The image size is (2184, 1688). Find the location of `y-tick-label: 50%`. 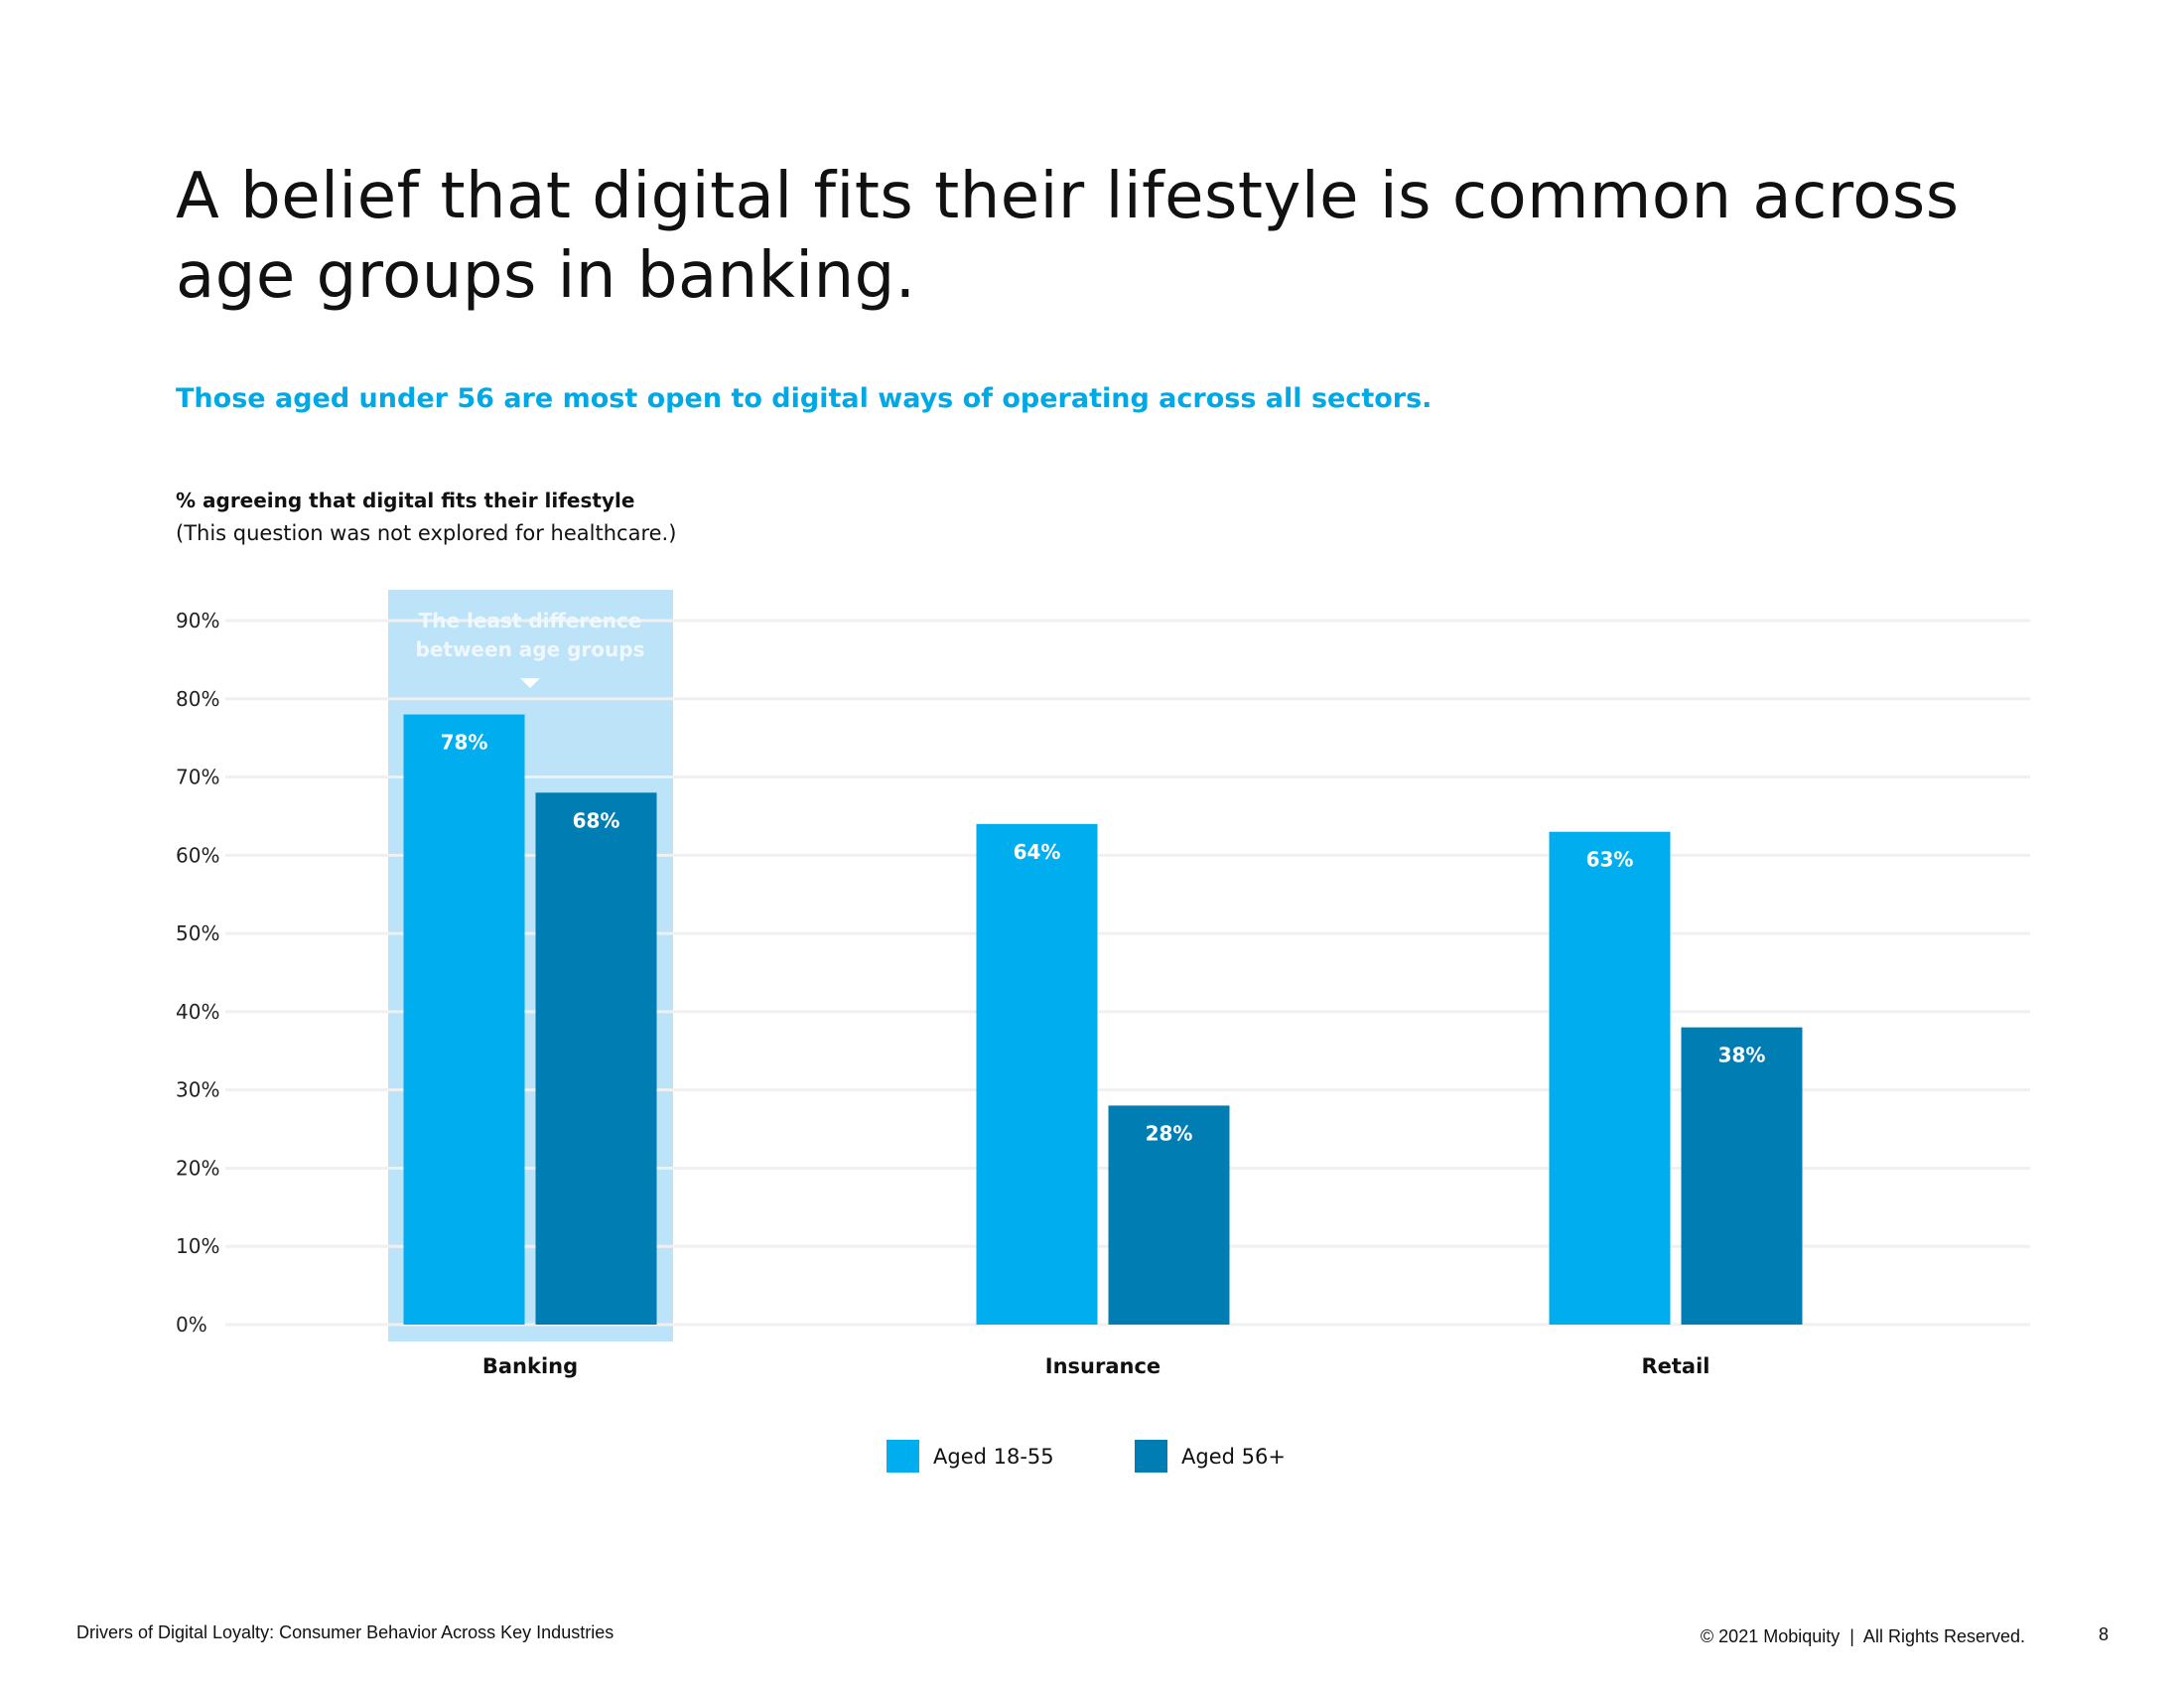

y-tick-label: 50% is located at coordinates (197, 933).